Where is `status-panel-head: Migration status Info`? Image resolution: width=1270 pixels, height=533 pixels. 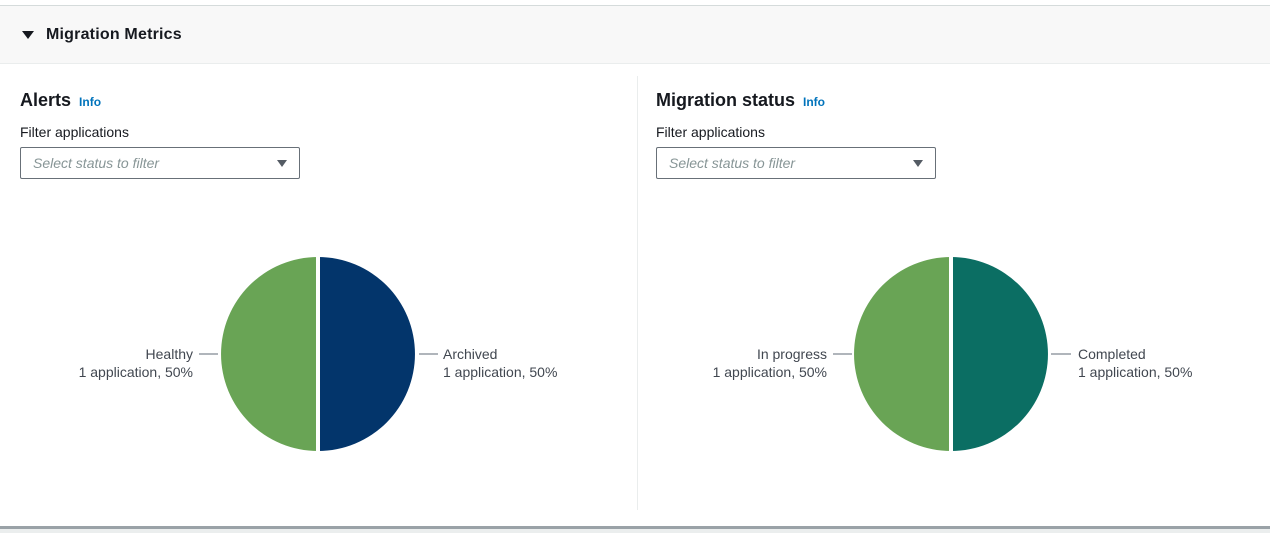 status-panel-head: Migration status Info is located at coordinates (740, 100).